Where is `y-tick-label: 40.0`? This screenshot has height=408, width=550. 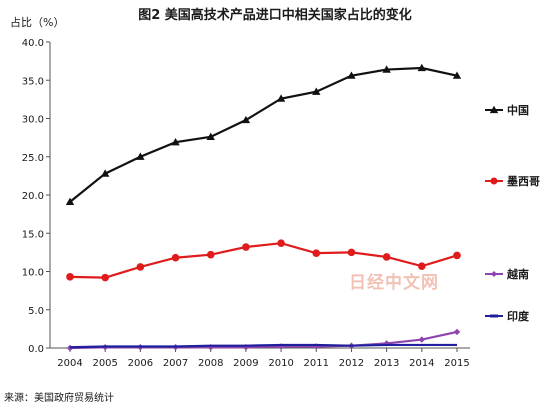
y-tick-label: 40.0 is located at coordinates (33, 43).